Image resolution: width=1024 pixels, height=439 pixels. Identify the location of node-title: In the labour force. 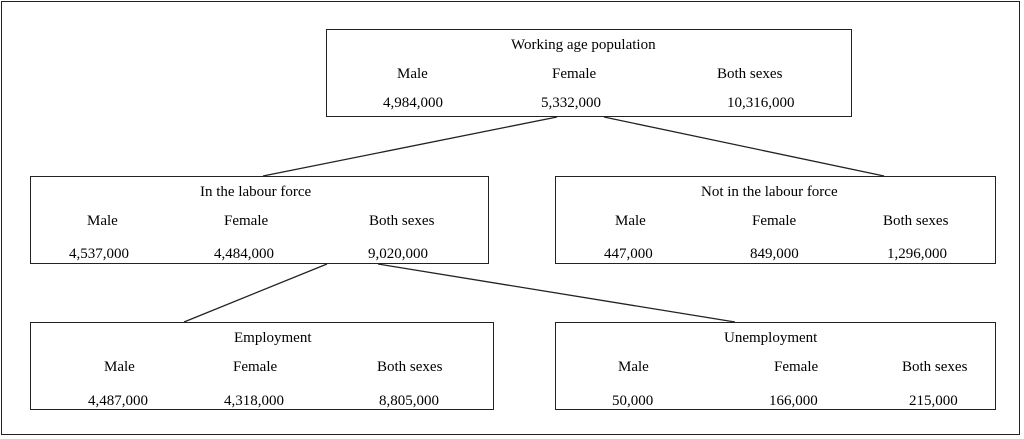
(256, 192).